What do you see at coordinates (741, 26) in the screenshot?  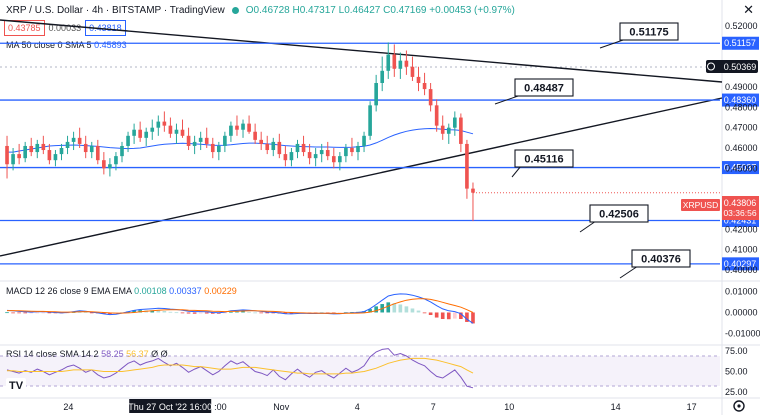 I see `price-axis-label: 0.52000` at bounding box center [741, 26].